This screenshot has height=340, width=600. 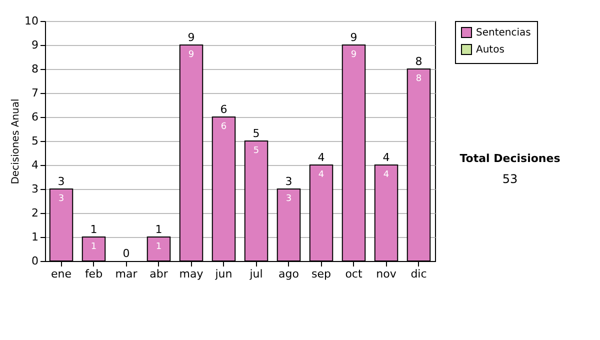 I want to click on x-tick-label: jun, so click(x=223, y=274).